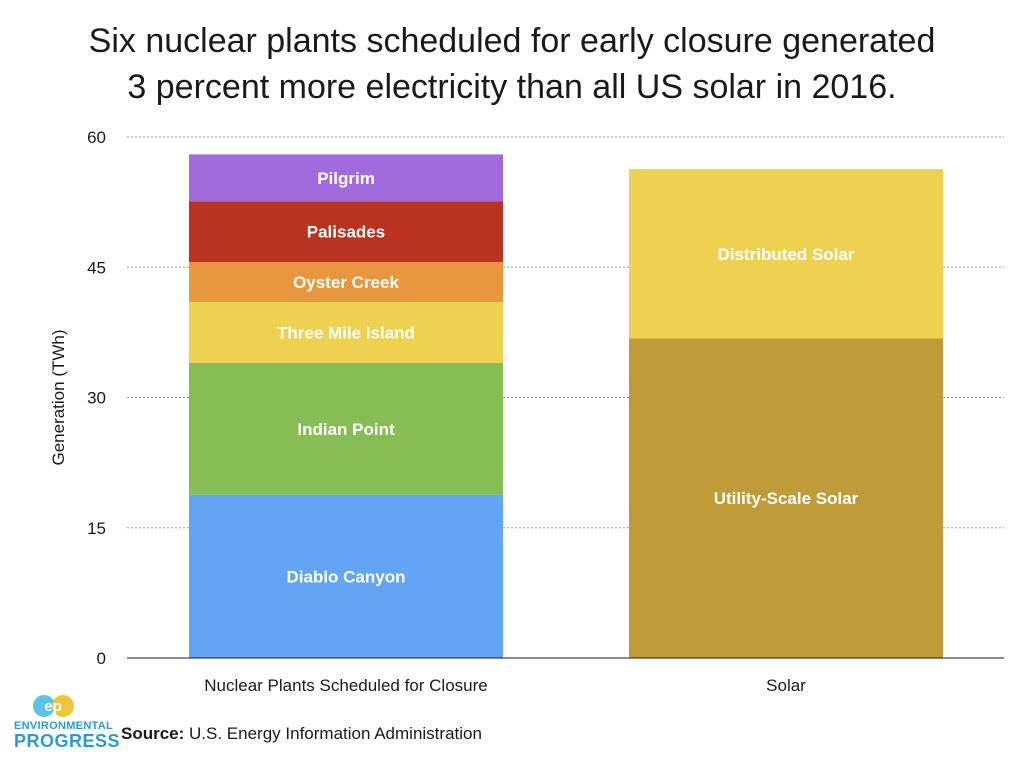 The image size is (1024, 768). Describe the element at coordinates (101, 658) in the screenshot. I see `y-tick-label: 0` at that location.